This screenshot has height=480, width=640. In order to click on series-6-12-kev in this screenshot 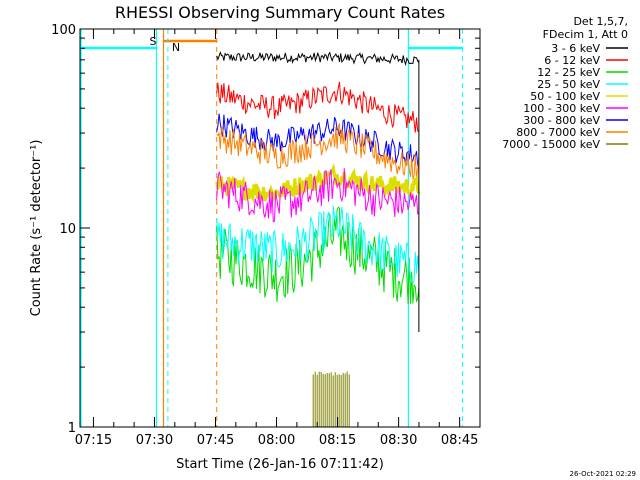, I will do `click(318, 107)`.